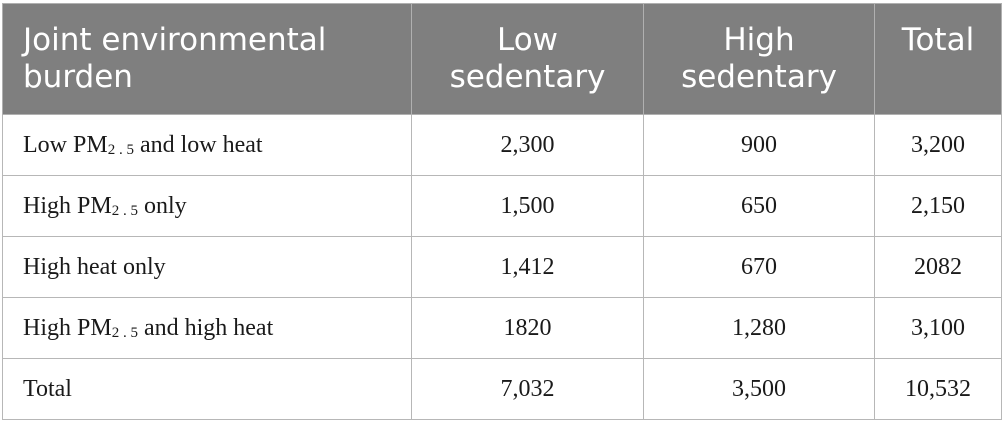  Describe the element at coordinates (198, 144) in the screenshot. I see `row-label-text: and low heat` at that location.